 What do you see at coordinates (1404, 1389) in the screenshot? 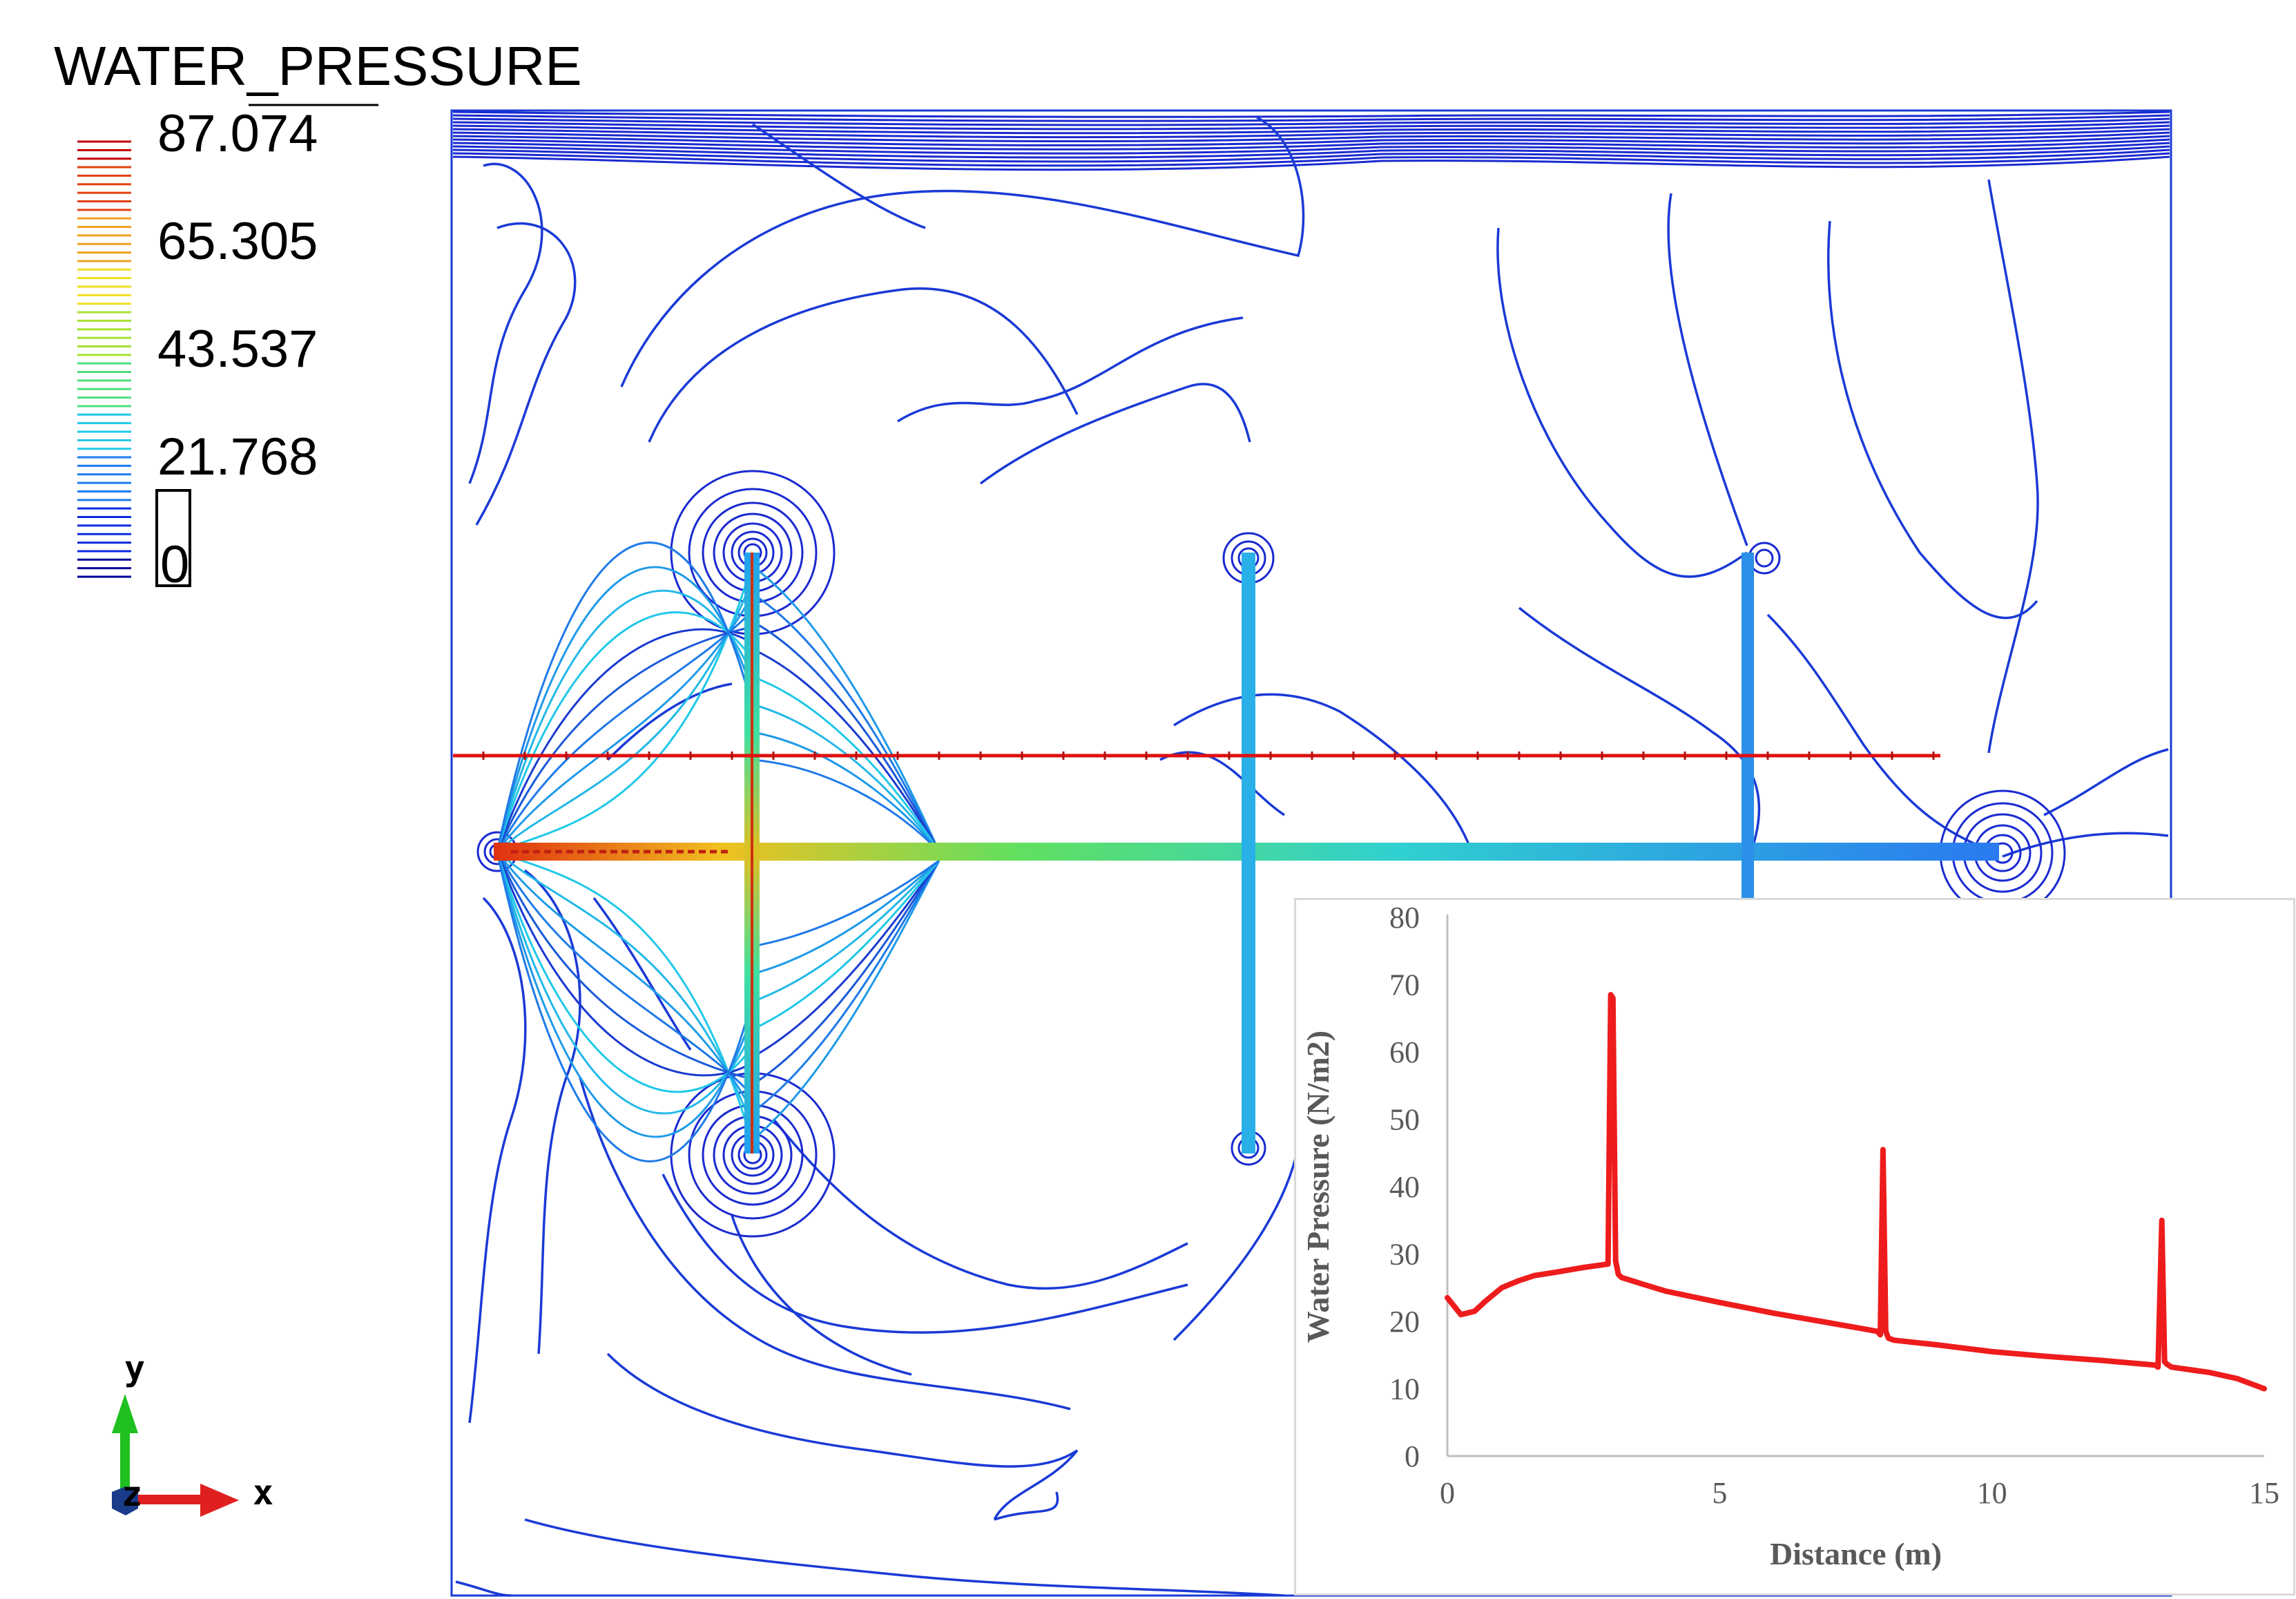
I see `y-tick-label: 10` at bounding box center [1404, 1389].